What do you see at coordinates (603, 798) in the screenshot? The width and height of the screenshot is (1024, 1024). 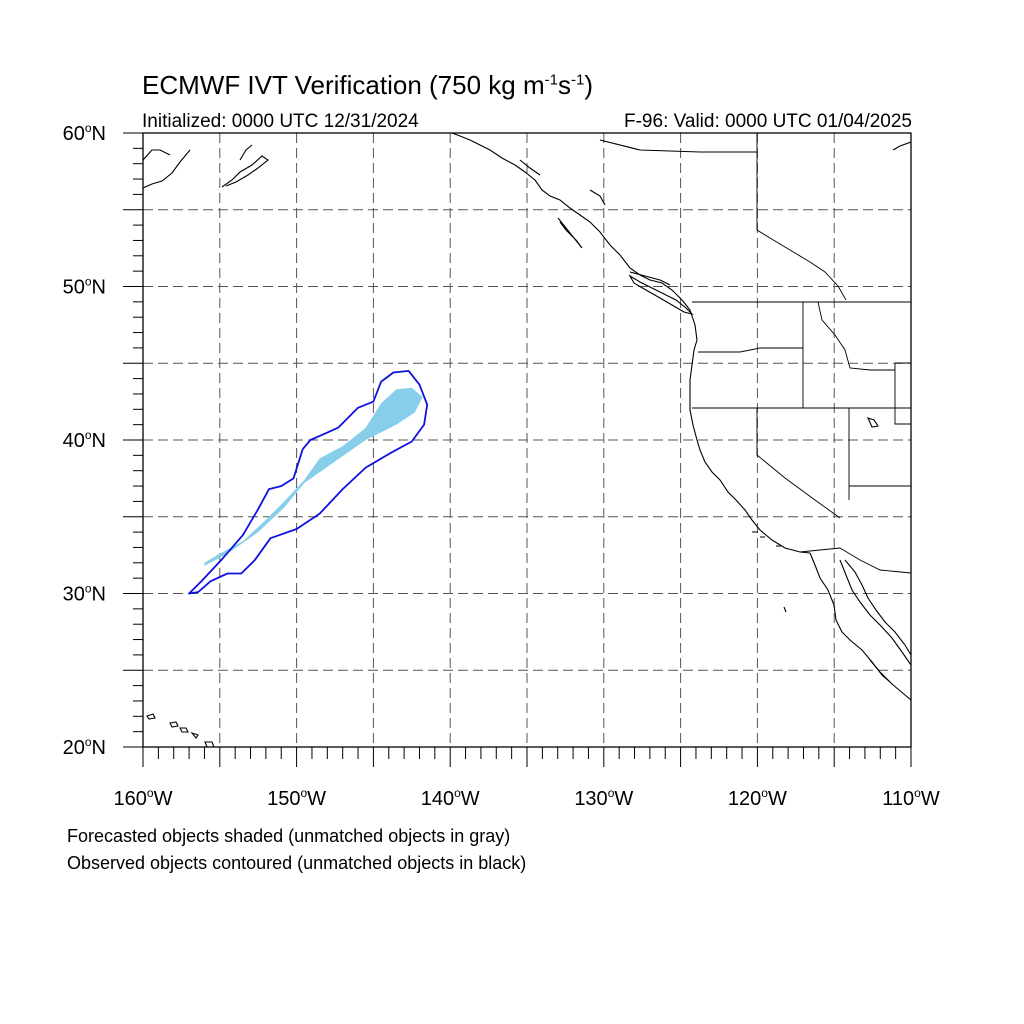 I see `lon-label: 130oW` at bounding box center [603, 798].